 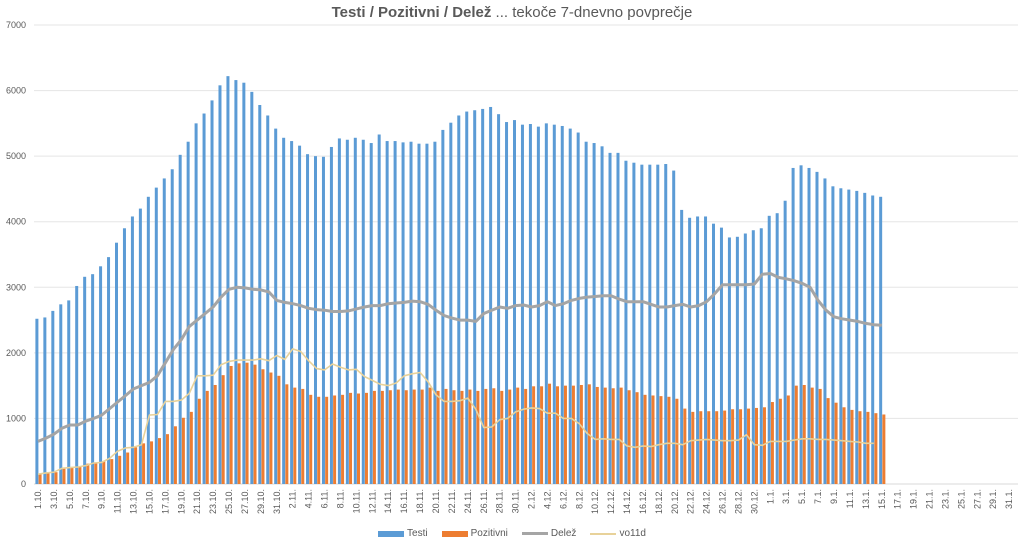 What do you see at coordinates (16, 418) in the screenshot?
I see `y-tick-label: 1000` at bounding box center [16, 418].